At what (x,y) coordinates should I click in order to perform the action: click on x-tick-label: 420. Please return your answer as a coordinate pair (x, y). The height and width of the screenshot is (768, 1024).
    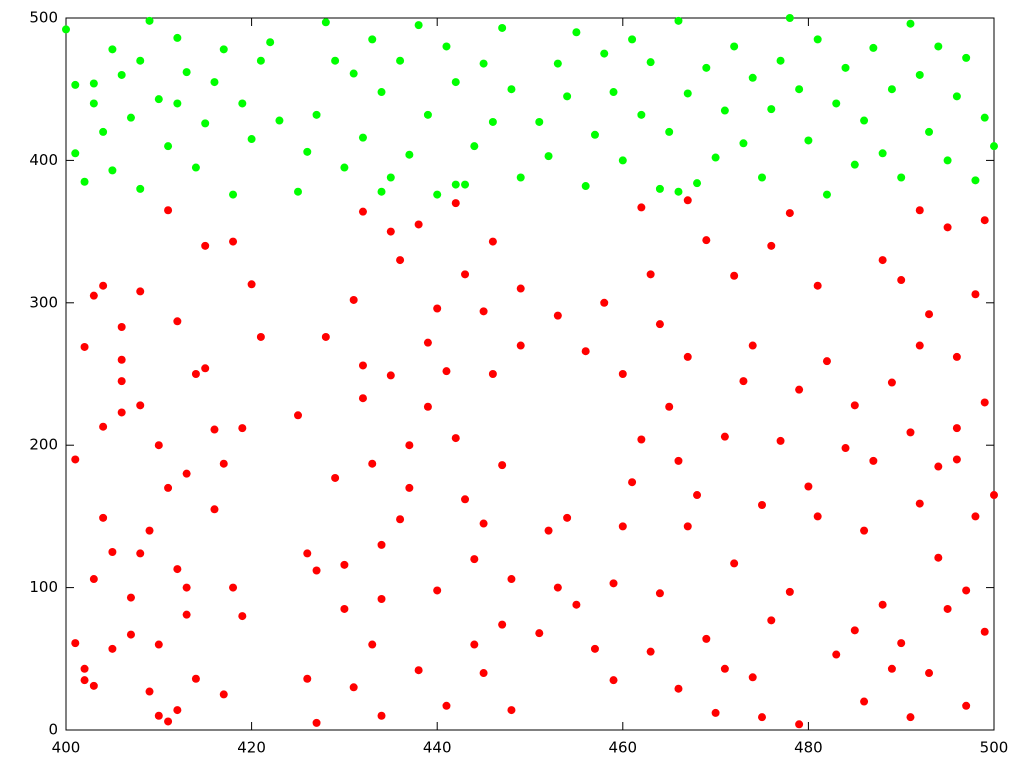
    Looking at the image, I should click on (251, 748).